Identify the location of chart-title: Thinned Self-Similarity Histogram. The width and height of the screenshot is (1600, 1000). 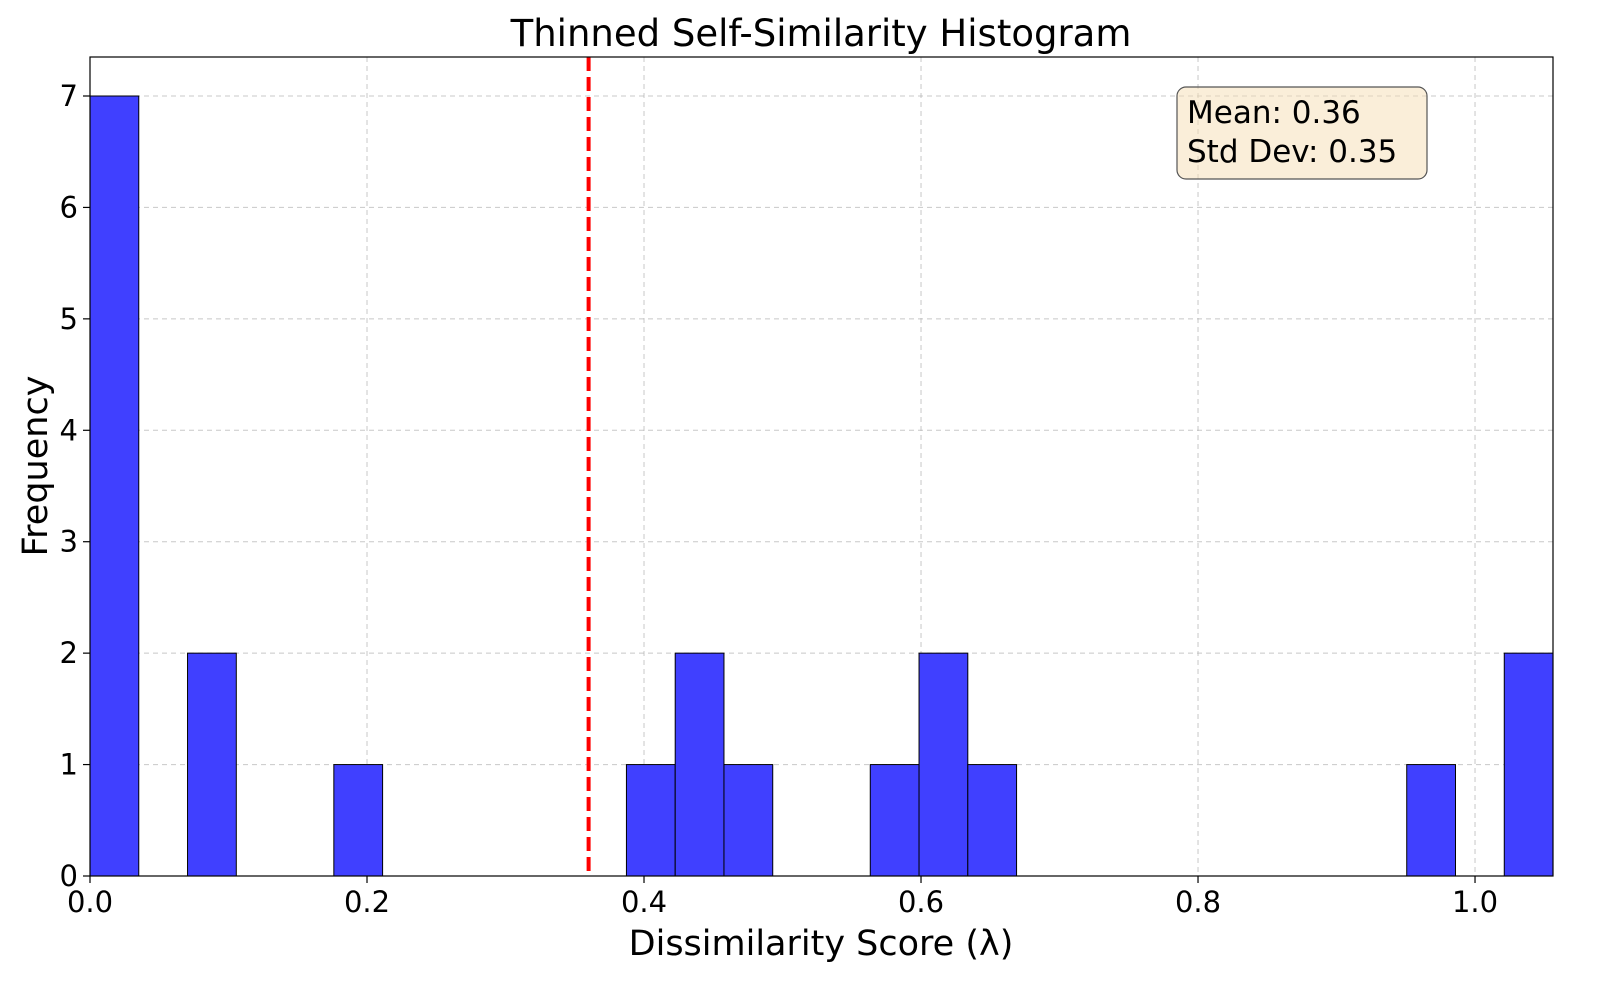
(821, 33).